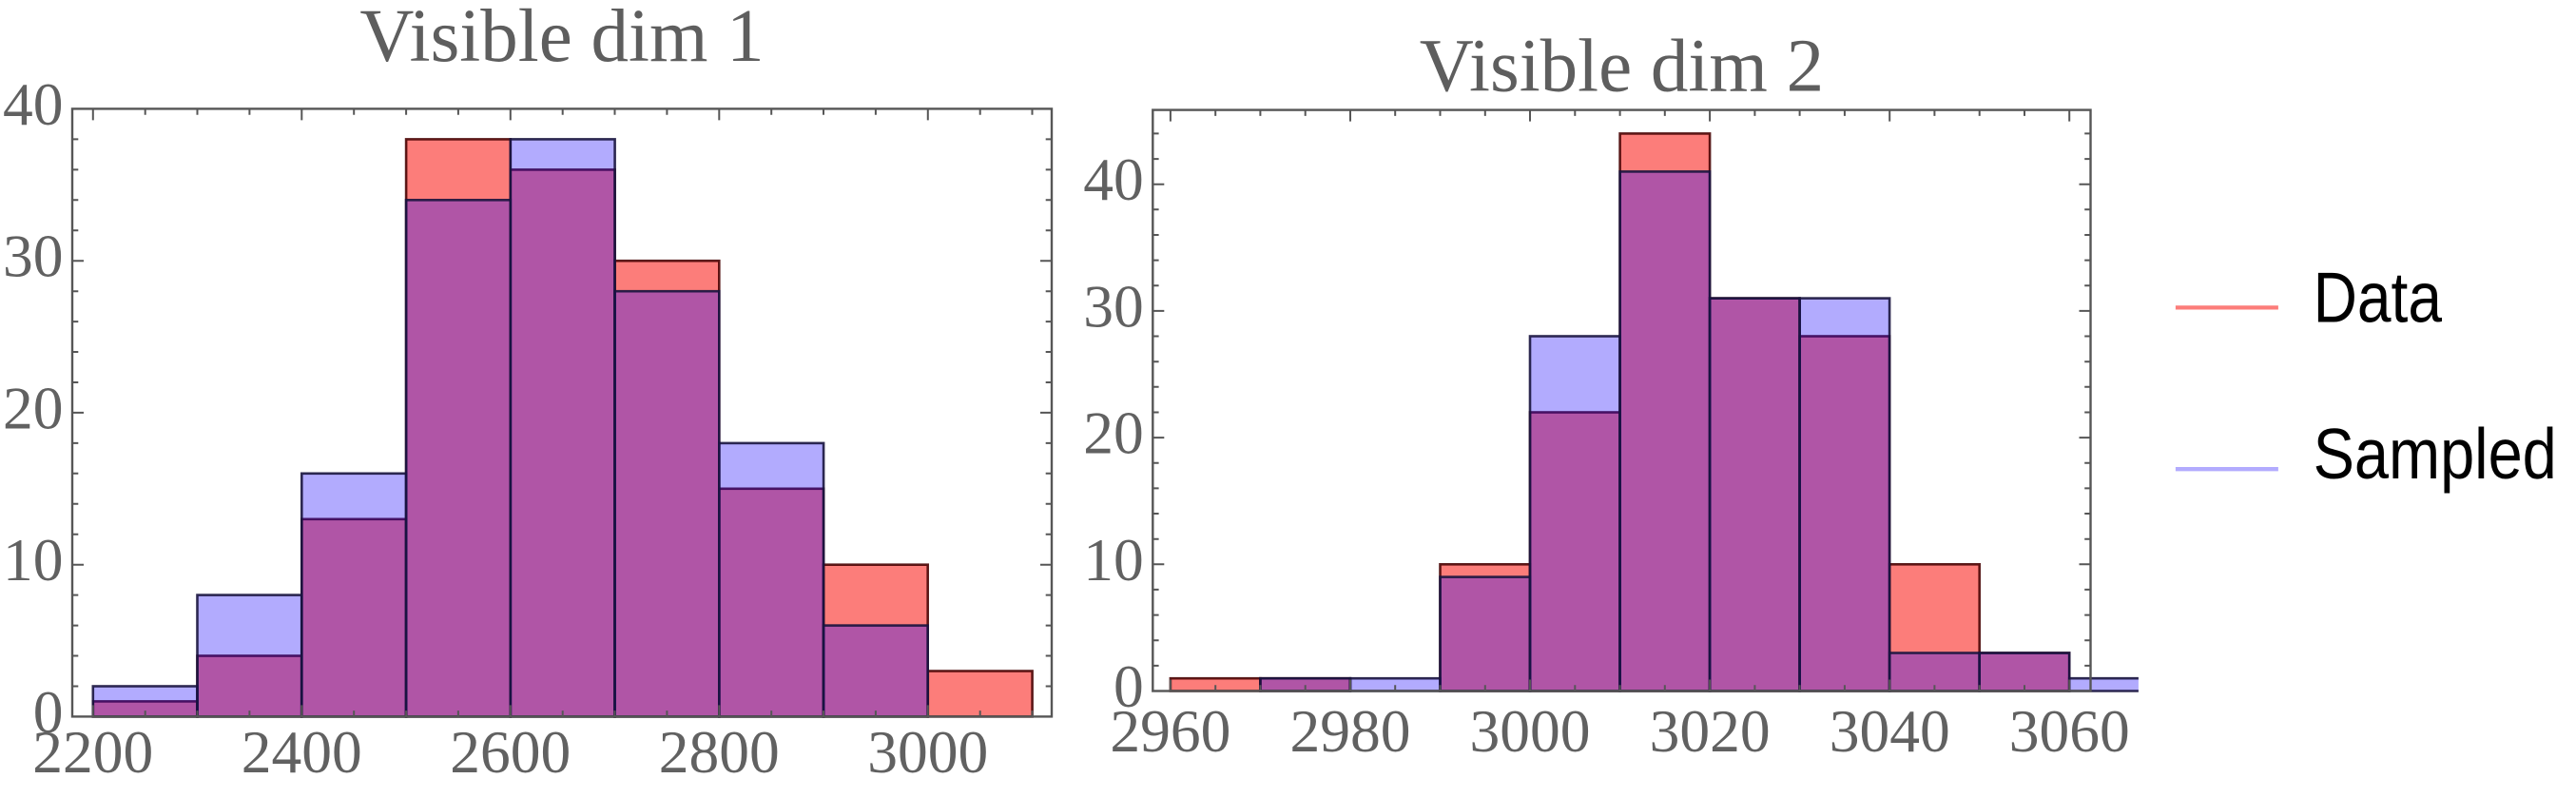 Image resolution: width=2576 pixels, height=798 pixels. Describe the element at coordinates (92, 752) in the screenshot. I see `svg-text: 2200` at that location.